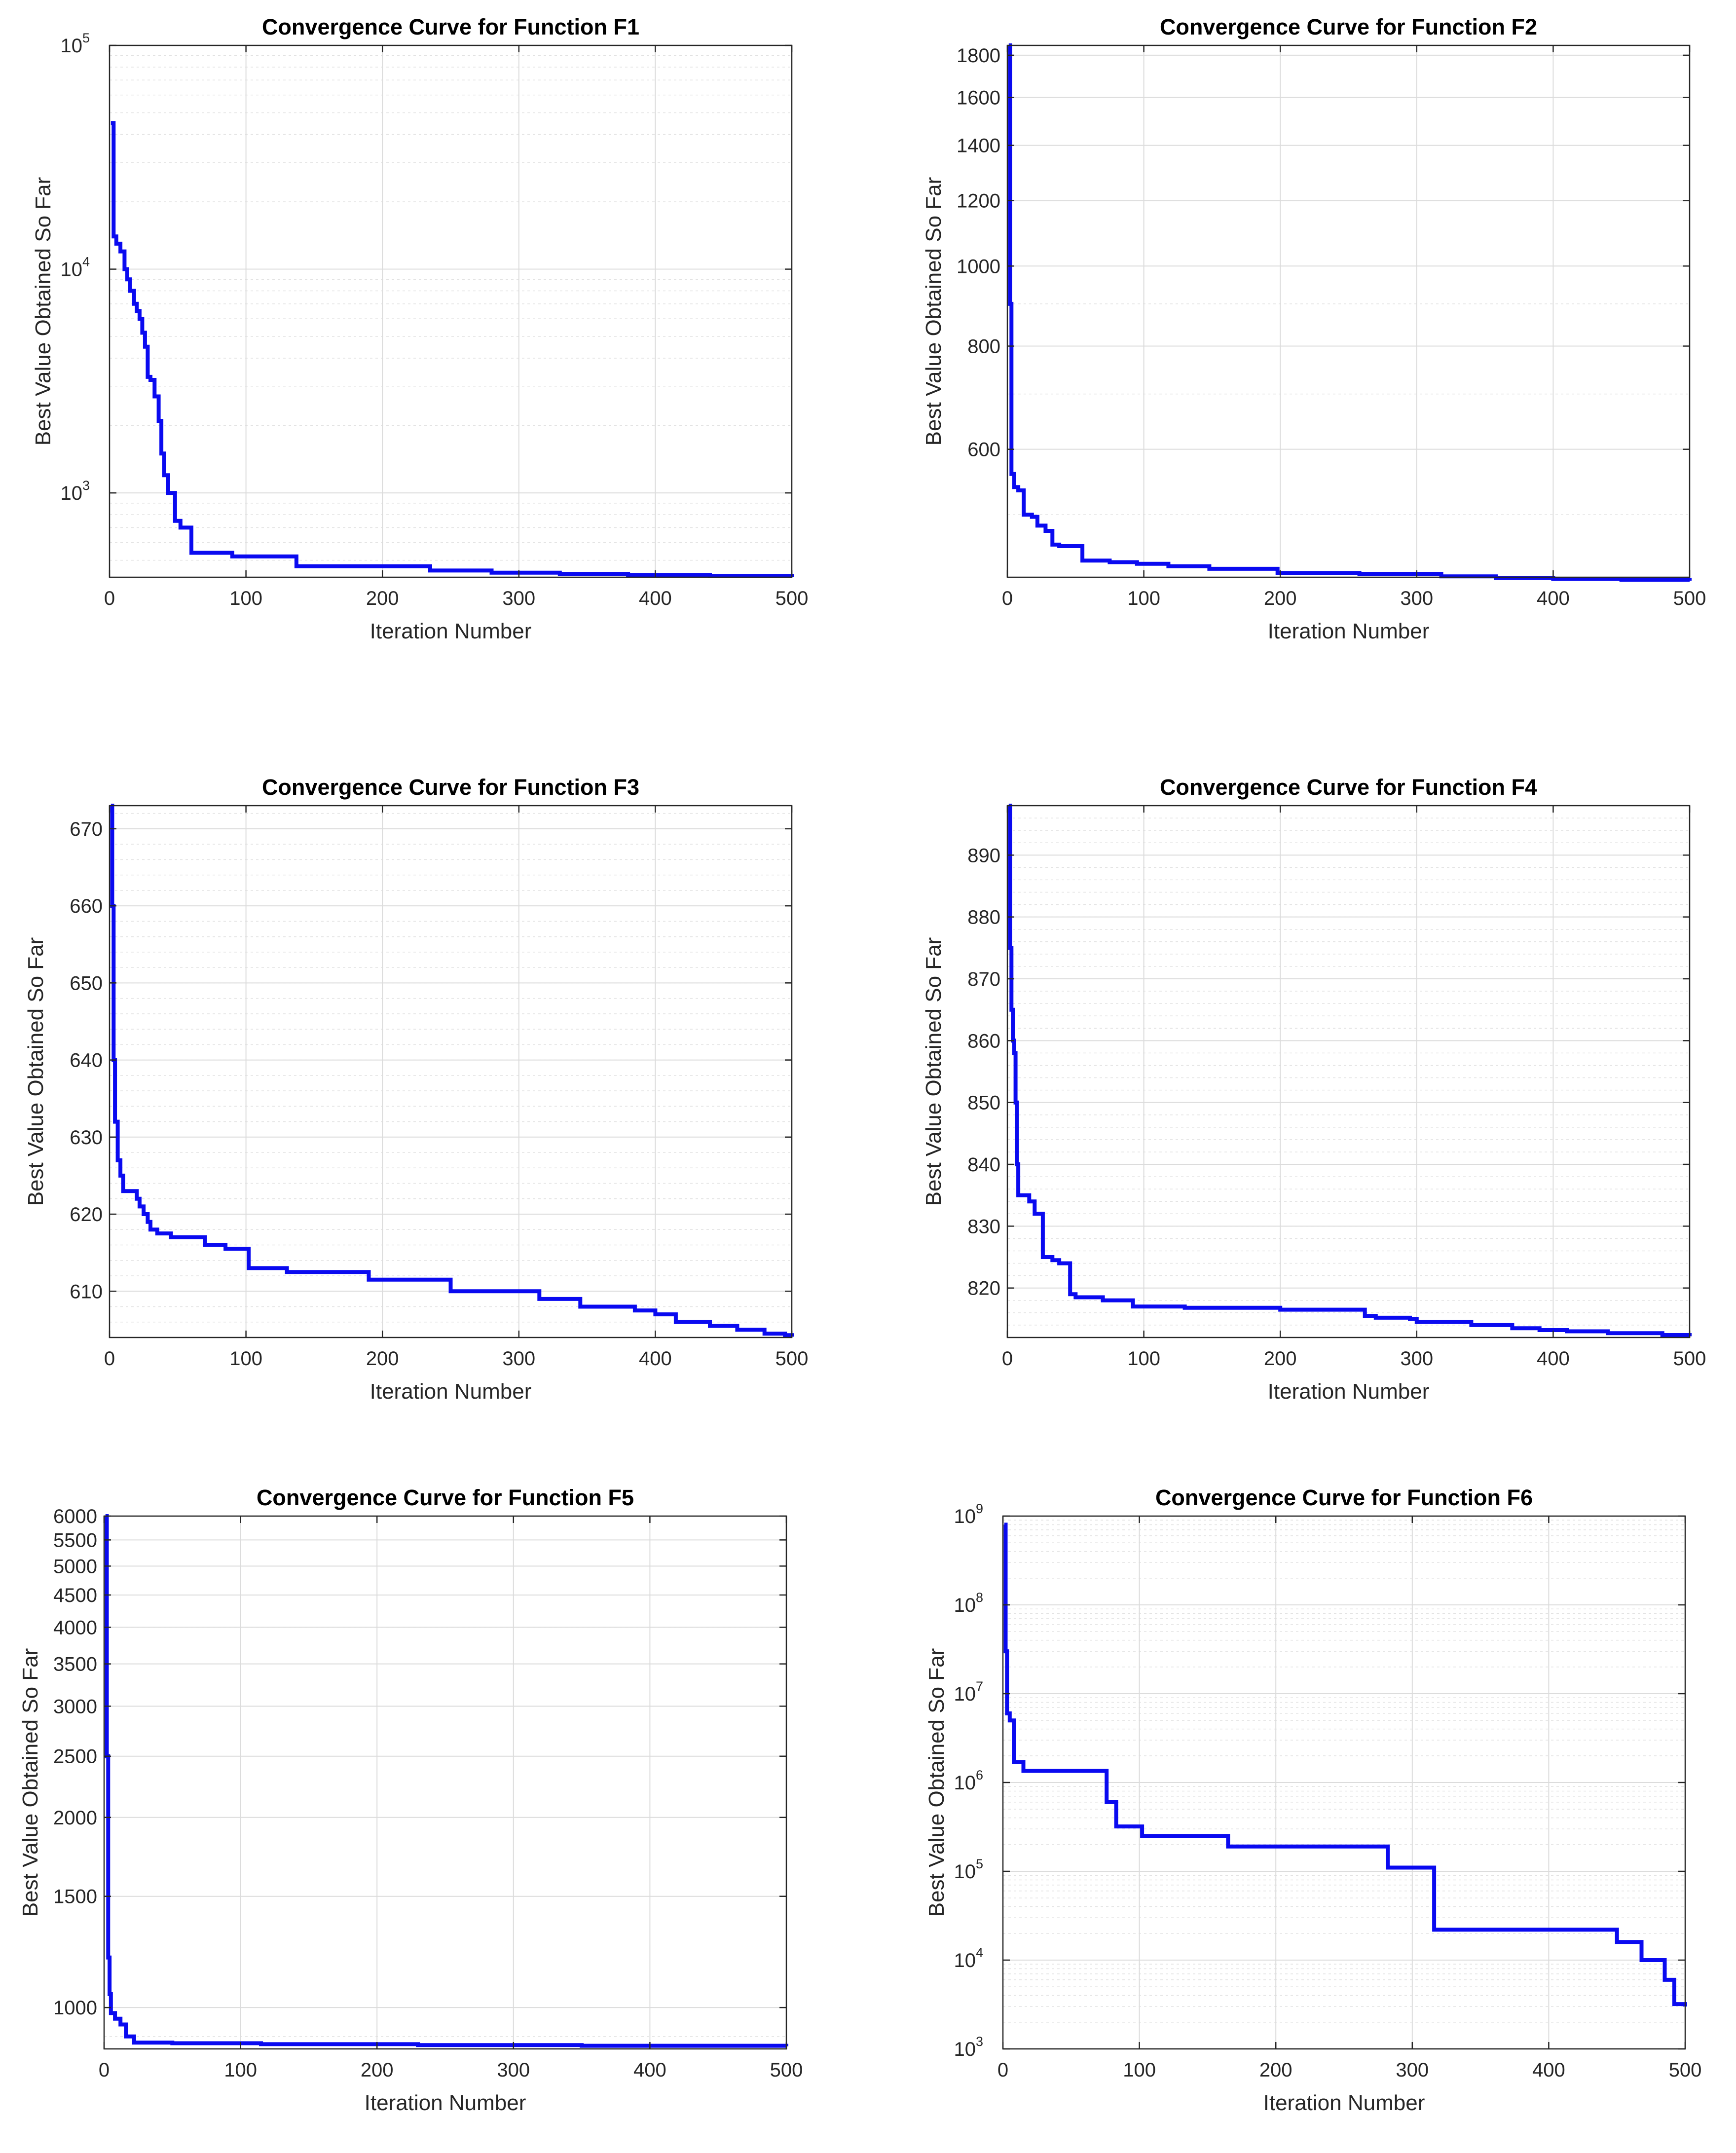 The image size is (1736, 2153). Describe the element at coordinates (1349, 631) in the screenshot. I see `f2-x-axis-label: Iteration Number` at that location.